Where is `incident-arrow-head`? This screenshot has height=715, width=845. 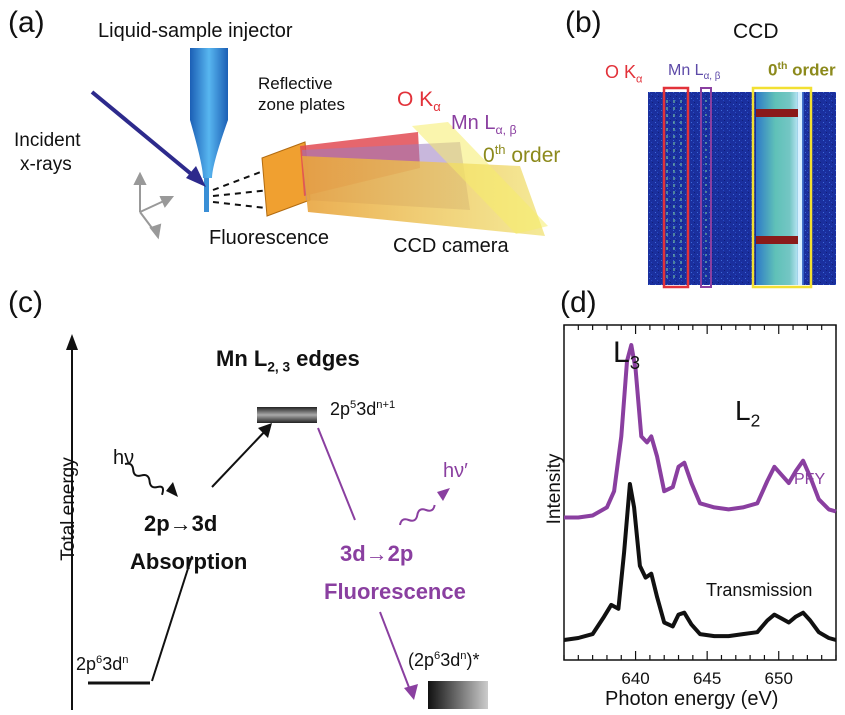 incident-arrow-head is located at coordinates (196, 176).